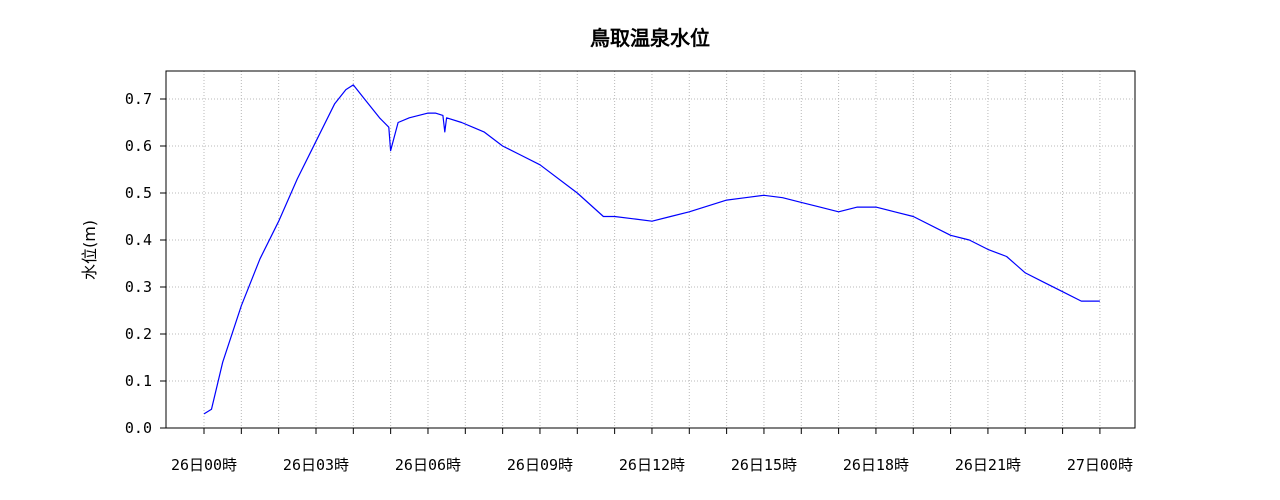 The height and width of the screenshot is (500, 1280). What do you see at coordinates (316, 465) in the screenshot?
I see `x-tick-label: 26日03時` at bounding box center [316, 465].